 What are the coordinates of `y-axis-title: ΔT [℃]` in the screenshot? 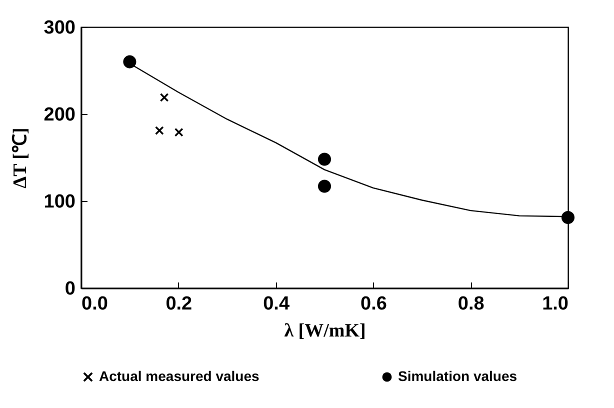 It's located at (20, 158).